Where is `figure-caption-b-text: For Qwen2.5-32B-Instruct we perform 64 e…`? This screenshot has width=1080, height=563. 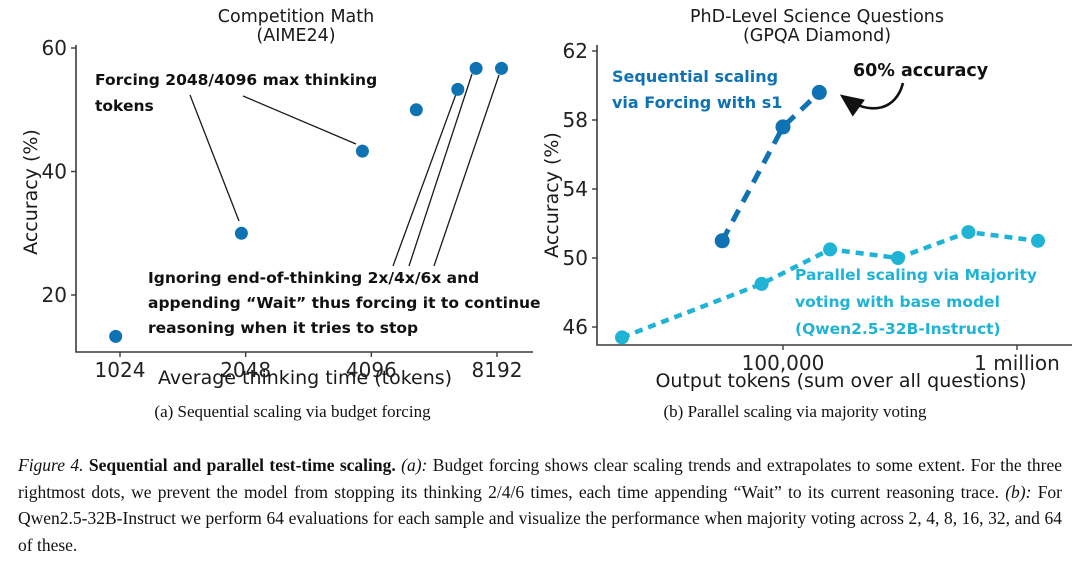 figure-caption-b-text: For Qwen2.5-32B-Instruct we perform 64 e… is located at coordinates (540, 518).